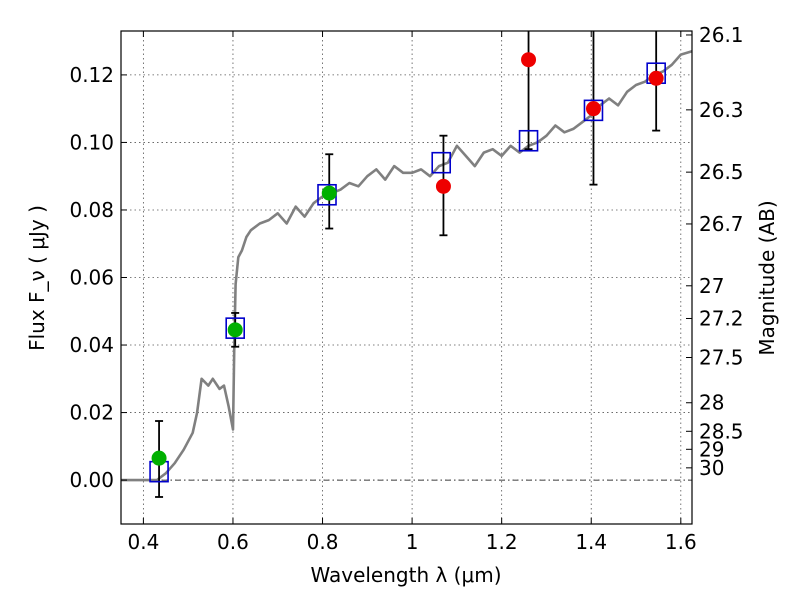 This screenshot has width=800, height=600. What do you see at coordinates (91, 413) in the screenshot?
I see `y-tick-label: 0.02` at bounding box center [91, 413].